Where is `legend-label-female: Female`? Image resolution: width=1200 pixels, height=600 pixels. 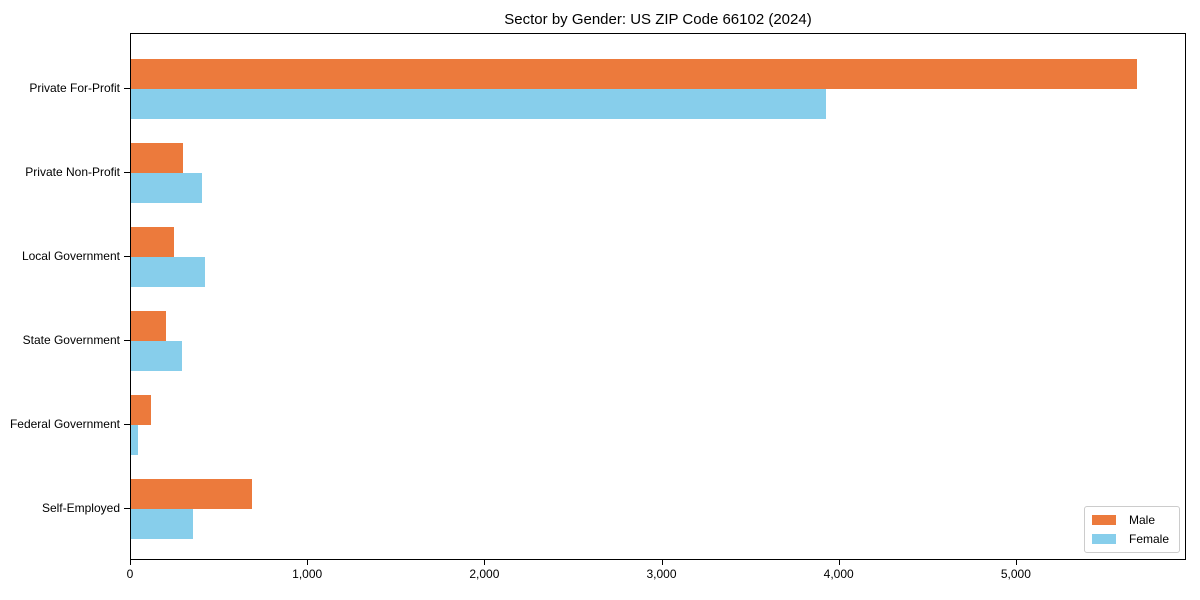 legend-label-female: Female is located at coordinates (1148, 539).